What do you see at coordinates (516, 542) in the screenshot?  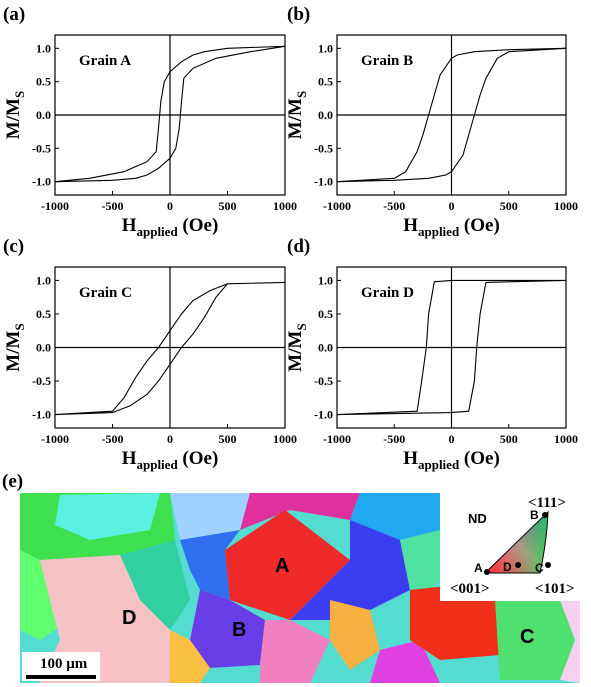 I see `ipf-triangle-edge` at bounding box center [516, 542].